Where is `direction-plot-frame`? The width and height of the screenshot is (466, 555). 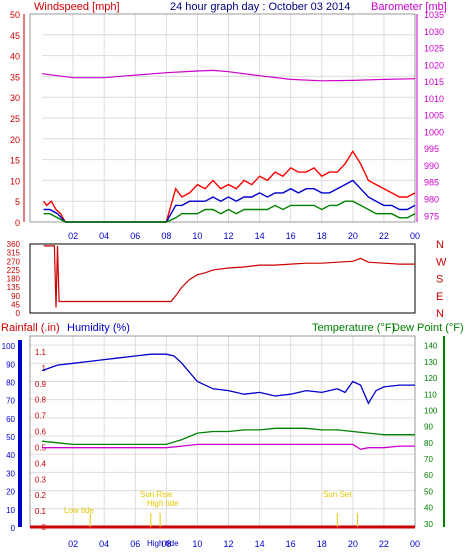
direction-plot-frame is located at coordinates (222, 278).